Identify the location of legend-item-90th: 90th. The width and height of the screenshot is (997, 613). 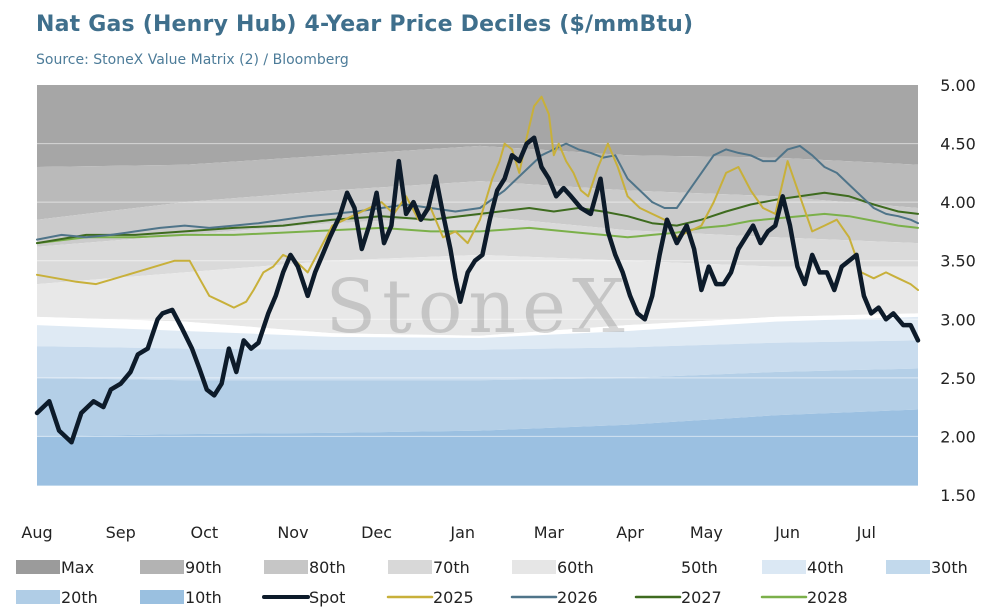
(181, 567).